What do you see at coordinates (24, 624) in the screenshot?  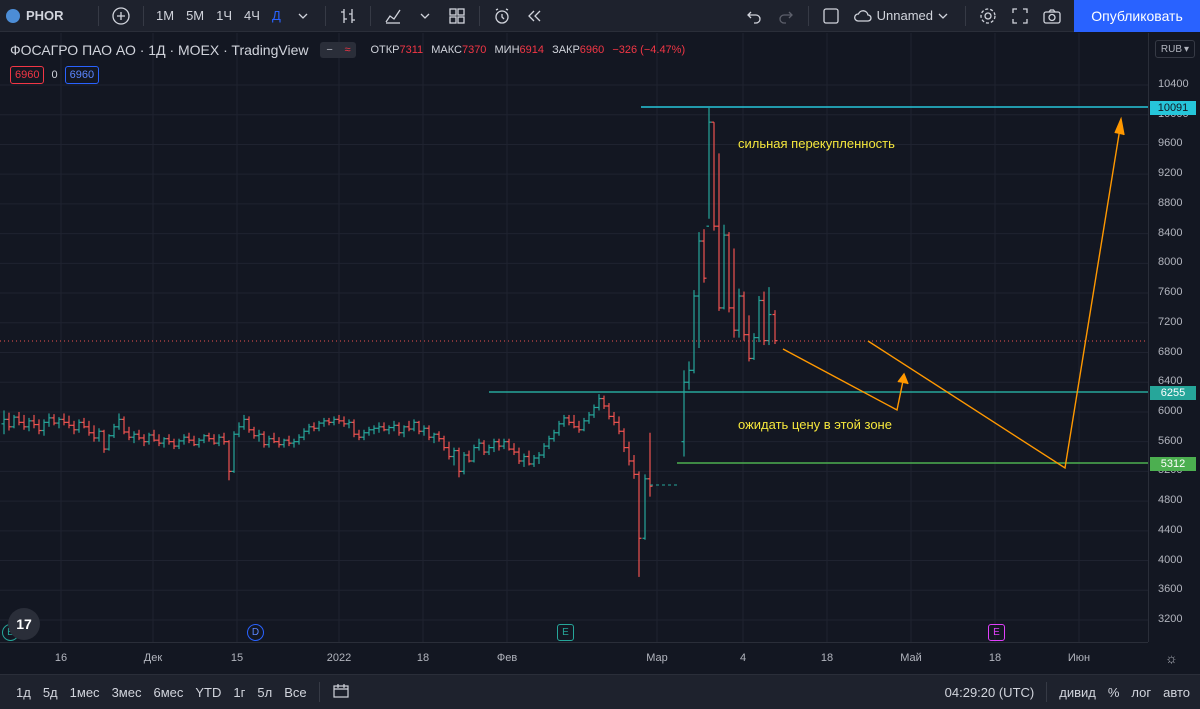 I see `tradingview-logo-icon: 17` at bounding box center [24, 624].